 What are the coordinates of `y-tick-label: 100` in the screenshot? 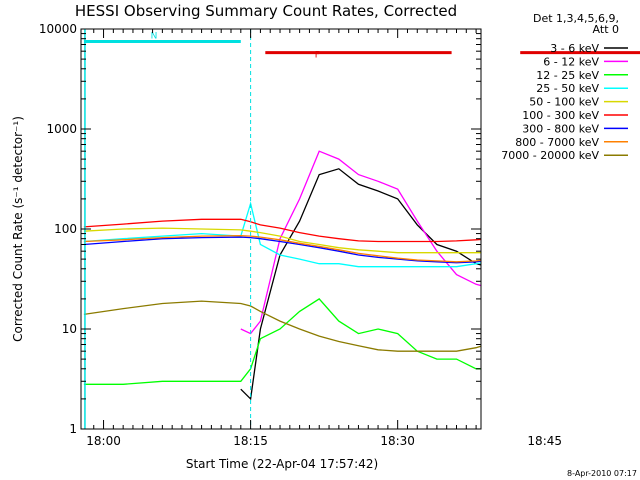 It's located at (65, 229).